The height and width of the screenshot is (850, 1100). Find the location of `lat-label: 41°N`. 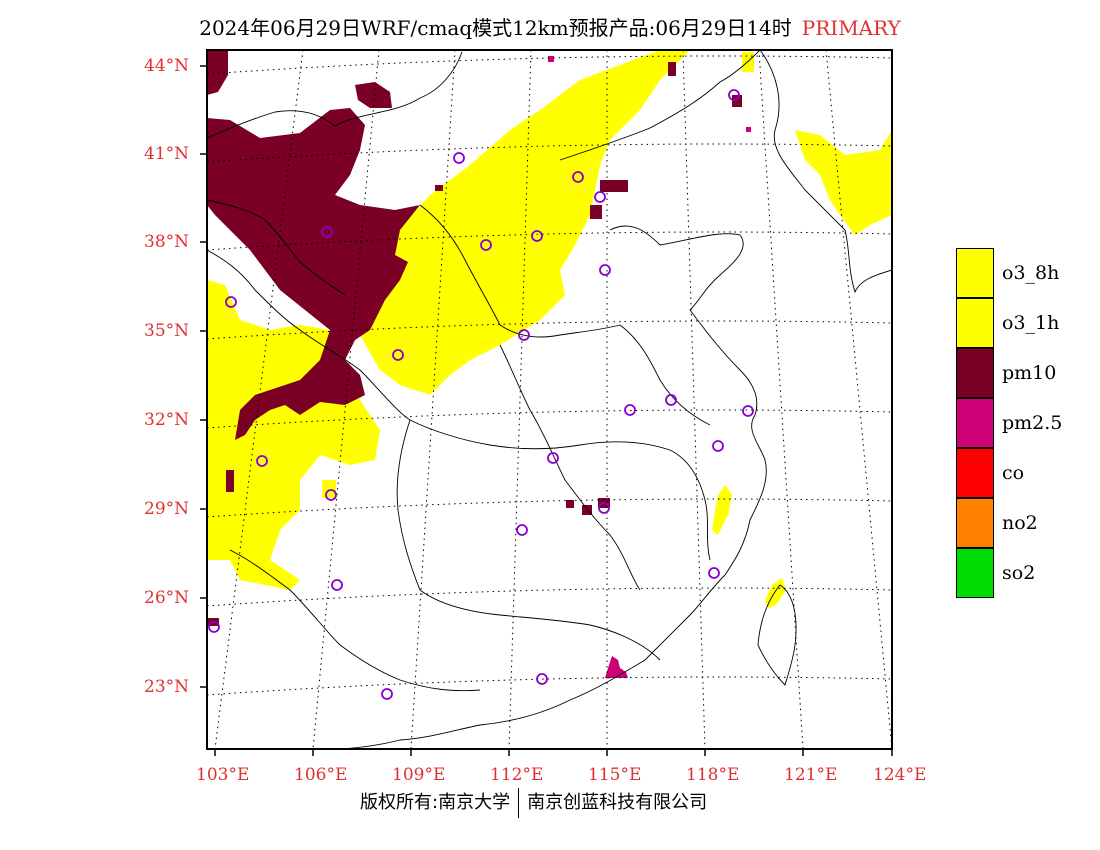

lat-label: 41°N is located at coordinates (167, 154).